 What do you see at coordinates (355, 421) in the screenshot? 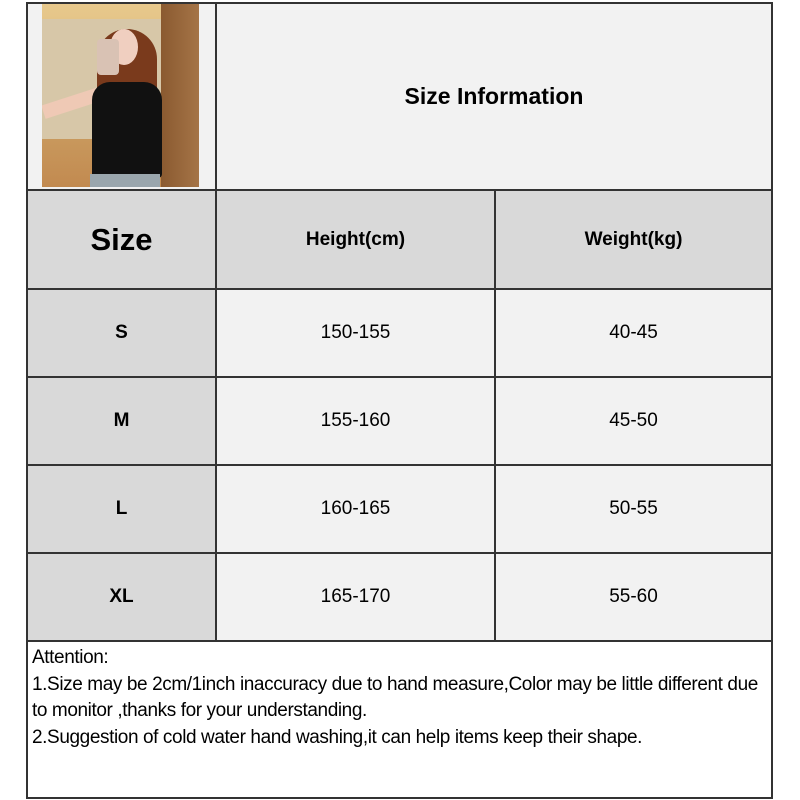
I see `table-cell-height: 155-160` at bounding box center [355, 421].